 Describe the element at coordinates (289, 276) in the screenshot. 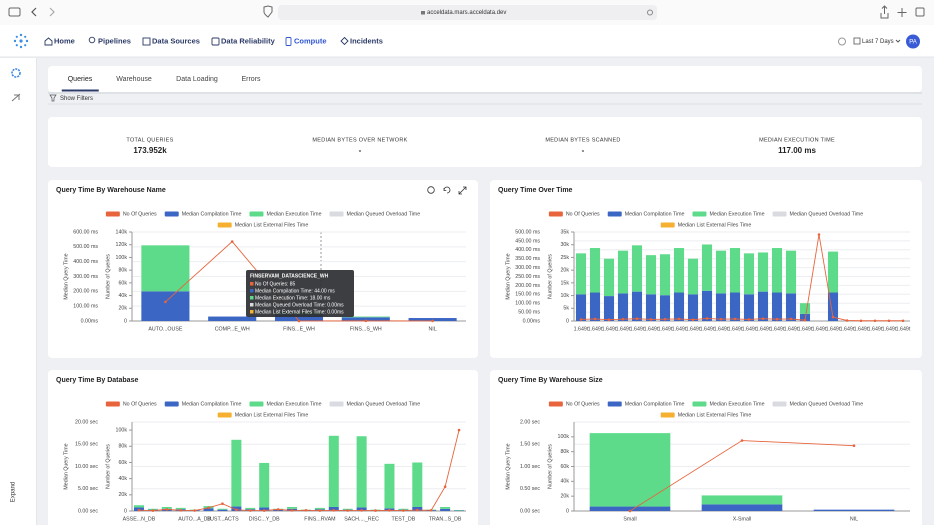

I see `tooltip-title: FINSERVAM_DATASCIENCE_WH` at that location.